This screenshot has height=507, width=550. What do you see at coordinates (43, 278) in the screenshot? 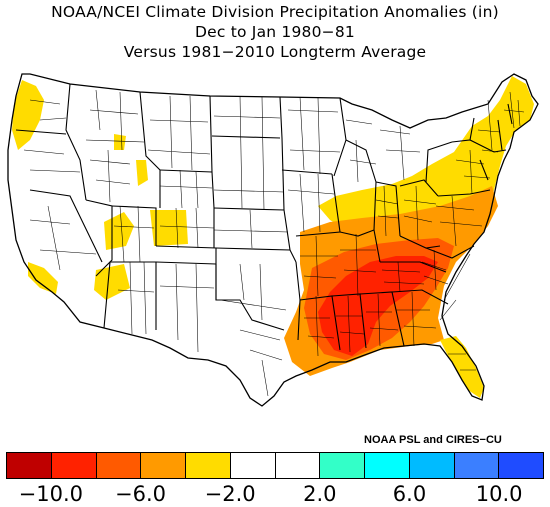
I see `region-cal-coast` at bounding box center [43, 278].